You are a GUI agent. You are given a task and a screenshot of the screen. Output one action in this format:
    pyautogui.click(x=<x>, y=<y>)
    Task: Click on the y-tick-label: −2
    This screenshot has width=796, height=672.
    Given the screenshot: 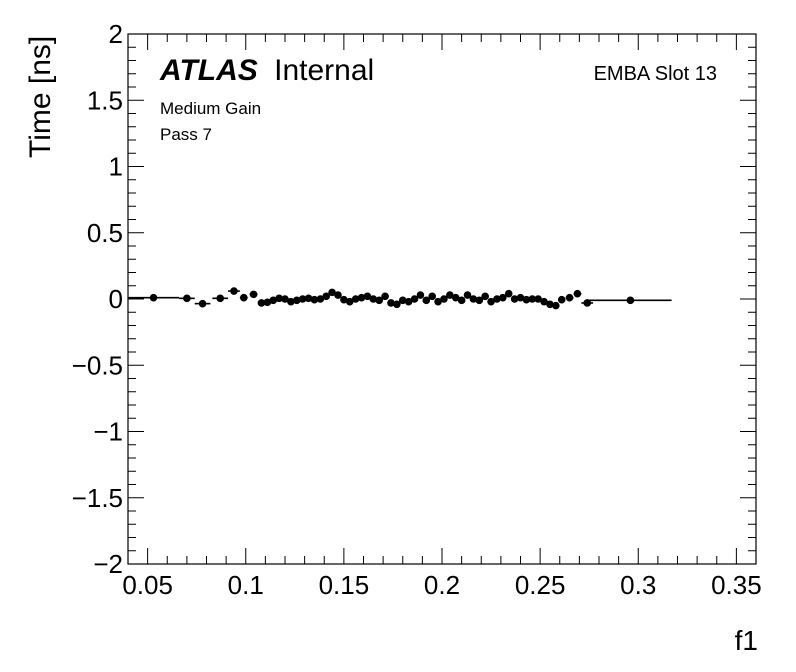 What is the action you would take?
    pyautogui.click(x=108, y=564)
    